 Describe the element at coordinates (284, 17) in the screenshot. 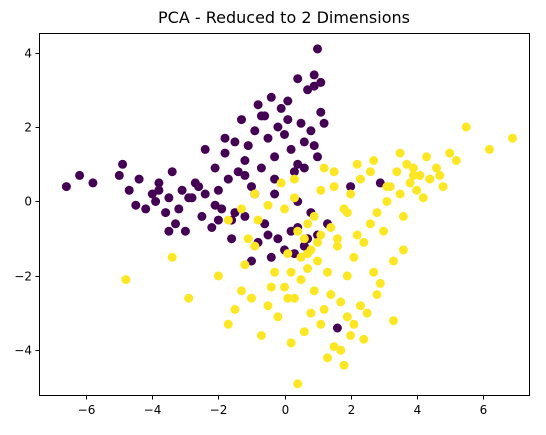

I see `chart-title: PCA - Reduced to 2 Dimensions` at that location.